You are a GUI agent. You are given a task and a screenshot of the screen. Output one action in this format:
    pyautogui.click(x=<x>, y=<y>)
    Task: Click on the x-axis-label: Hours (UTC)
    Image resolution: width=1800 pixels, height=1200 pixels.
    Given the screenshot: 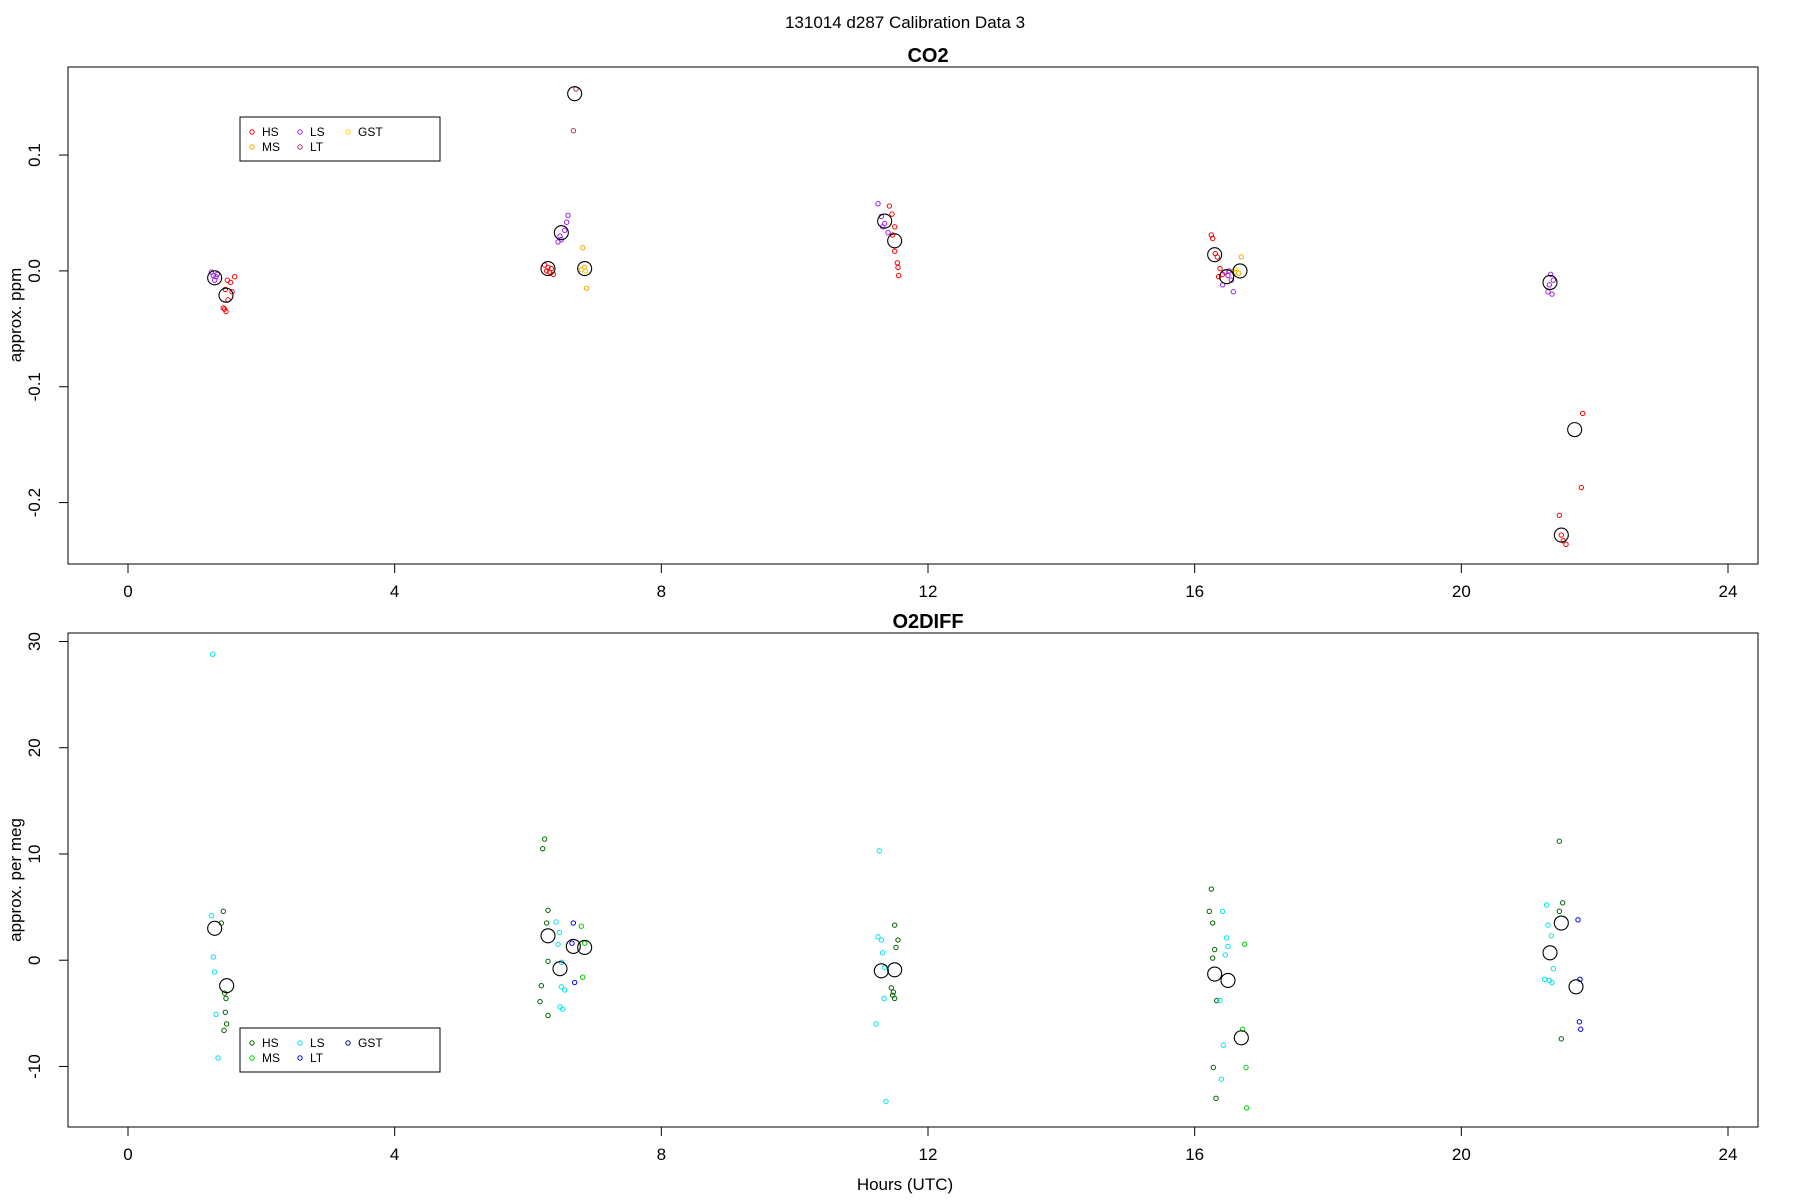 What is the action you would take?
    pyautogui.click(x=905, y=1184)
    